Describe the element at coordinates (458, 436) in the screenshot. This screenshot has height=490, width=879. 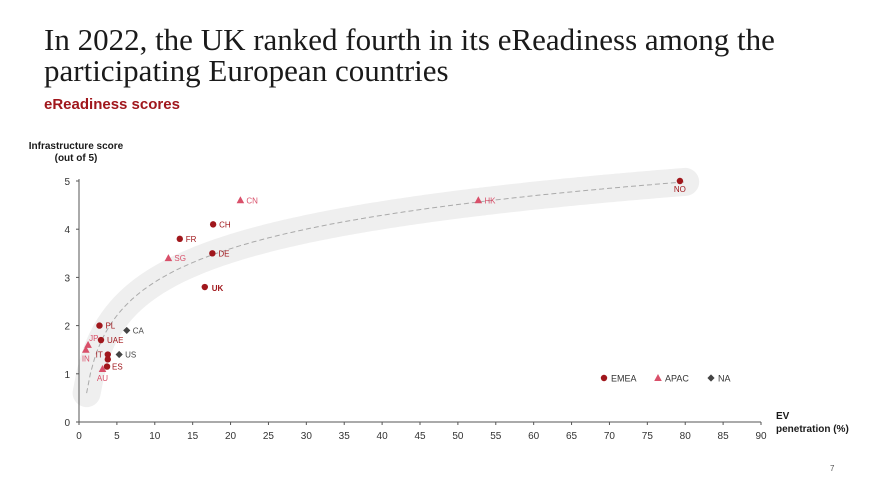
I see `x-tick-label: 50` at that location.